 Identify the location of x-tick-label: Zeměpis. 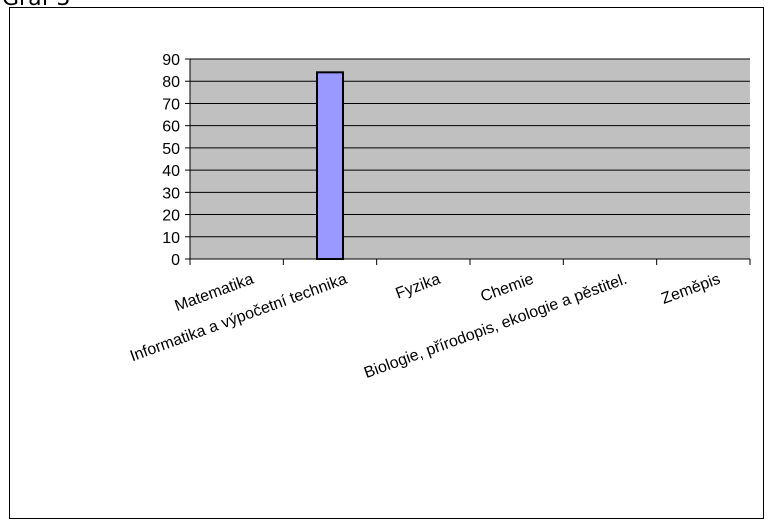
(690, 289).